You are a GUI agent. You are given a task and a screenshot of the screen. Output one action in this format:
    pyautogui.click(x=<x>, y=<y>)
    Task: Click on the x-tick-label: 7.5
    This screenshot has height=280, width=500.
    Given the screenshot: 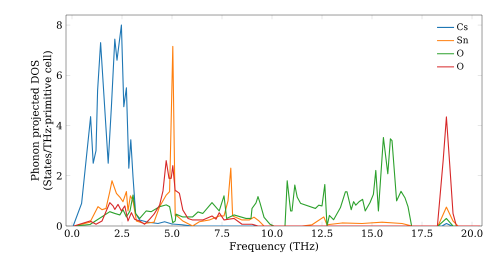 What is the action you would take?
    pyautogui.click(x=222, y=233)
    